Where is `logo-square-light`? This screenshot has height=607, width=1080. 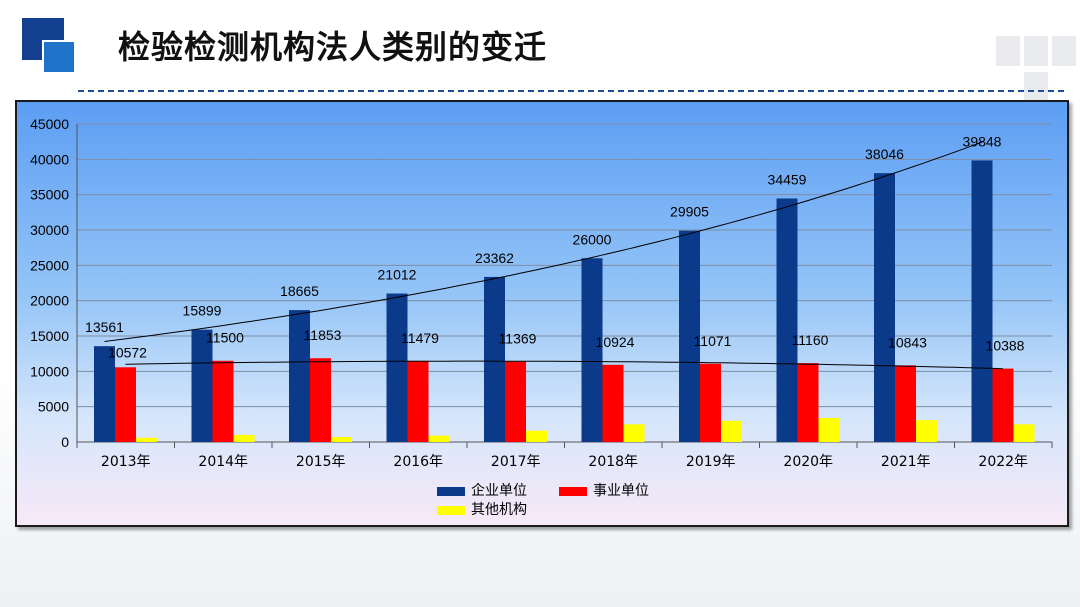 logo-square-light is located at coordinates (59, 57).